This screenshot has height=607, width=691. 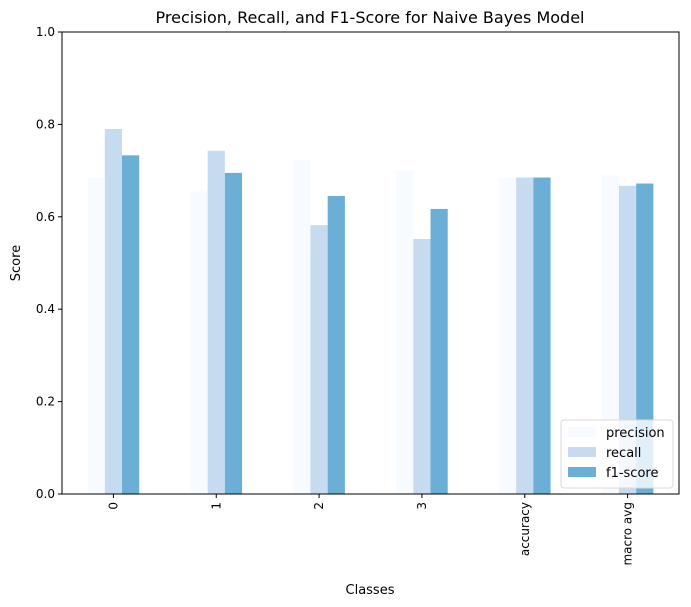 What do you see at coordinates (49, 263) in the screenshot?
I see `y-axis: 0.0 0.2 0.4 0.6 0.8 1.0` at bounding box center [49, 263].